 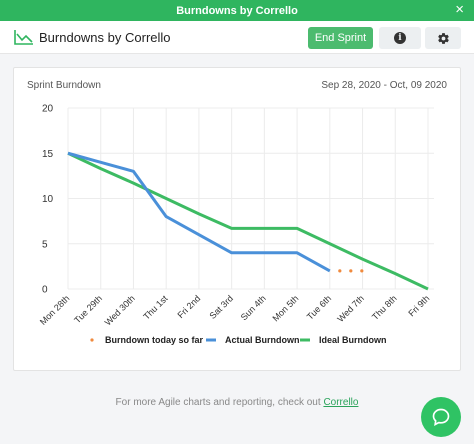 I want to click on sprint-date-range: Sep 28, 2020 - Oct, 09 2020, so click(x=384, y=85).